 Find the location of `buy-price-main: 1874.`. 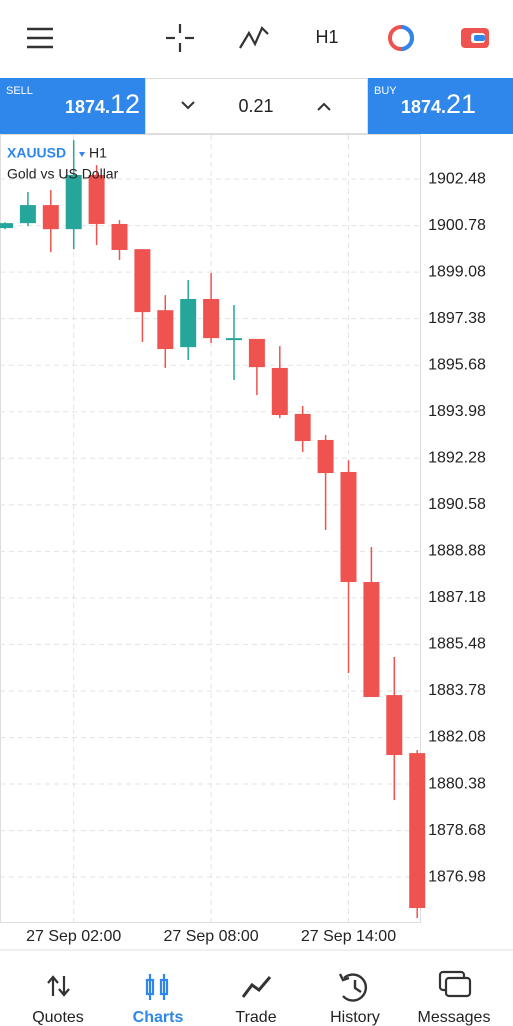

buy-price-main: 1874. is located at coordinates (423, 107).